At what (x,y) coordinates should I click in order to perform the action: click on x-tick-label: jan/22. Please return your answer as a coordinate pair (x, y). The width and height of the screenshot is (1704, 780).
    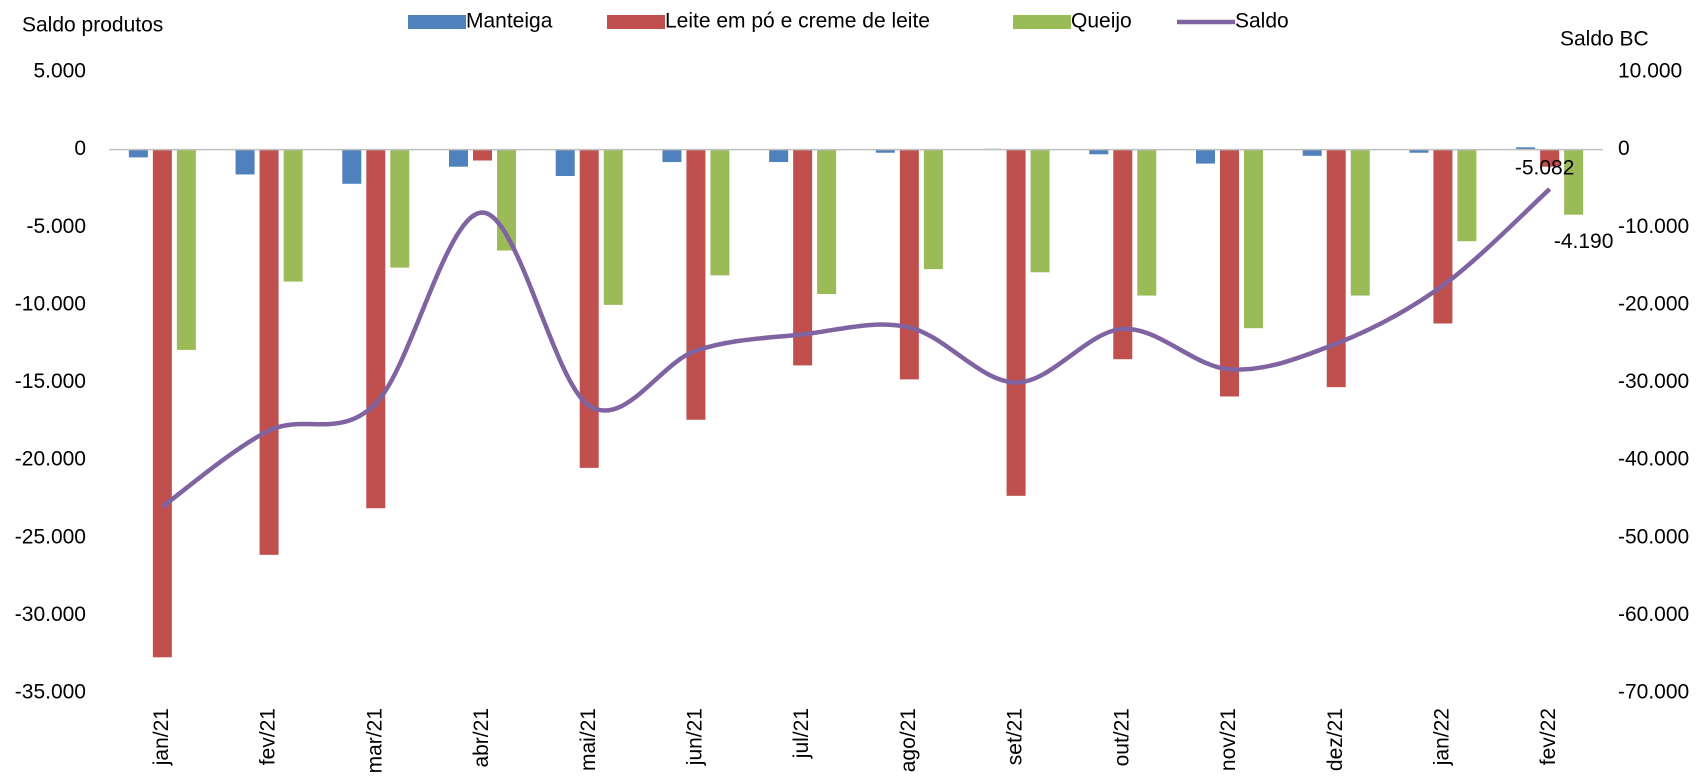
    Looking at the image, I should click on (1441, 737).